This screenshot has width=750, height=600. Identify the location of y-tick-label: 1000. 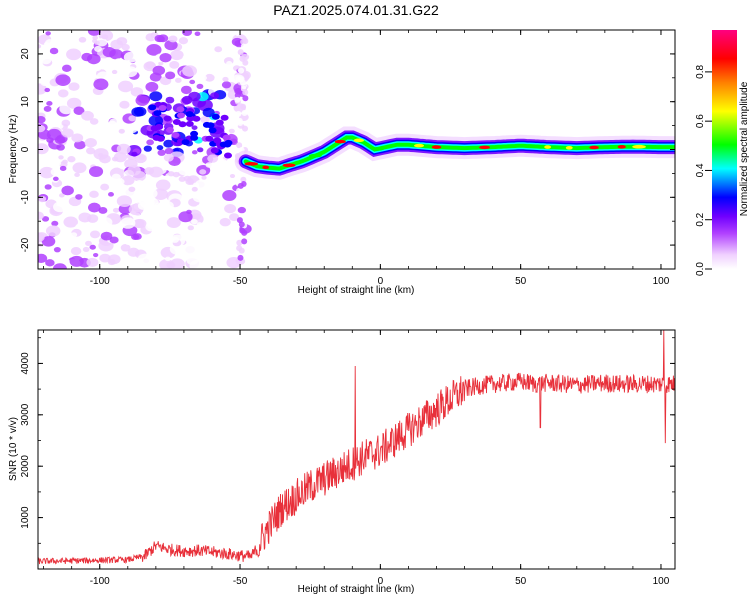
(25, 517).